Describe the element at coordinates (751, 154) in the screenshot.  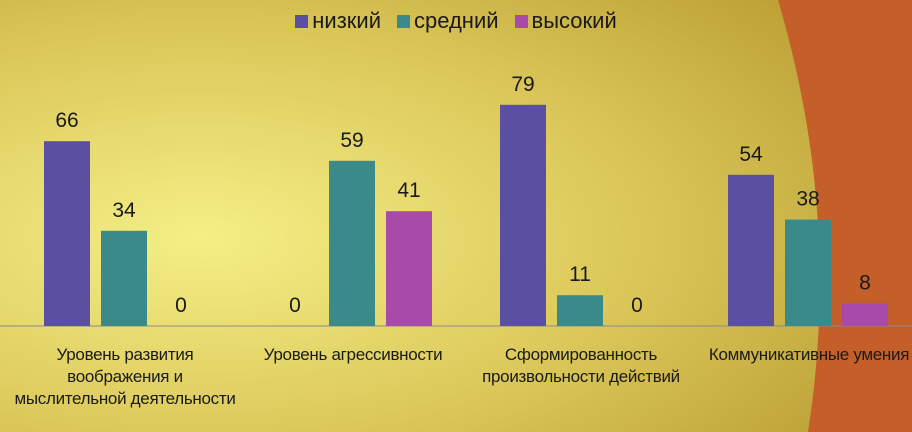
I see `value-label-low-4: 54` at that location.